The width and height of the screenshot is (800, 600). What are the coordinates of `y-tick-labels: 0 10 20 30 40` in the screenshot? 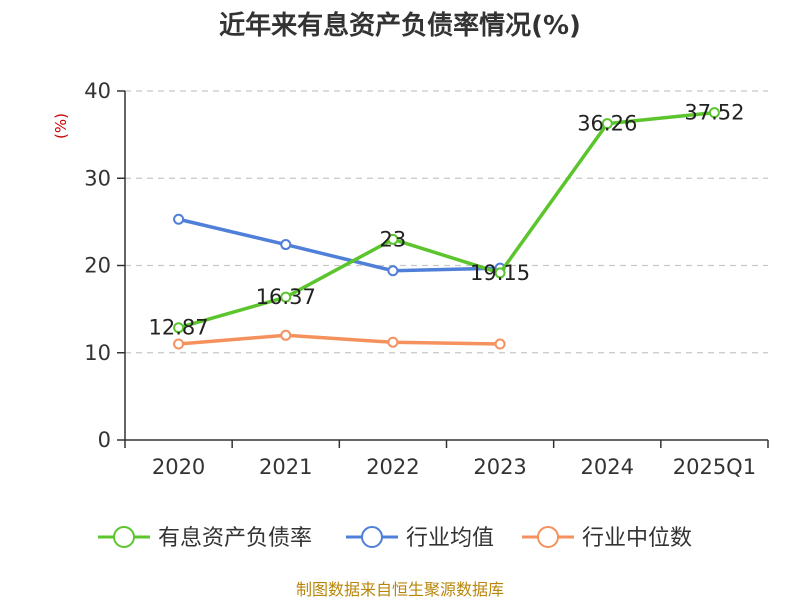 It's located at (97, 265).